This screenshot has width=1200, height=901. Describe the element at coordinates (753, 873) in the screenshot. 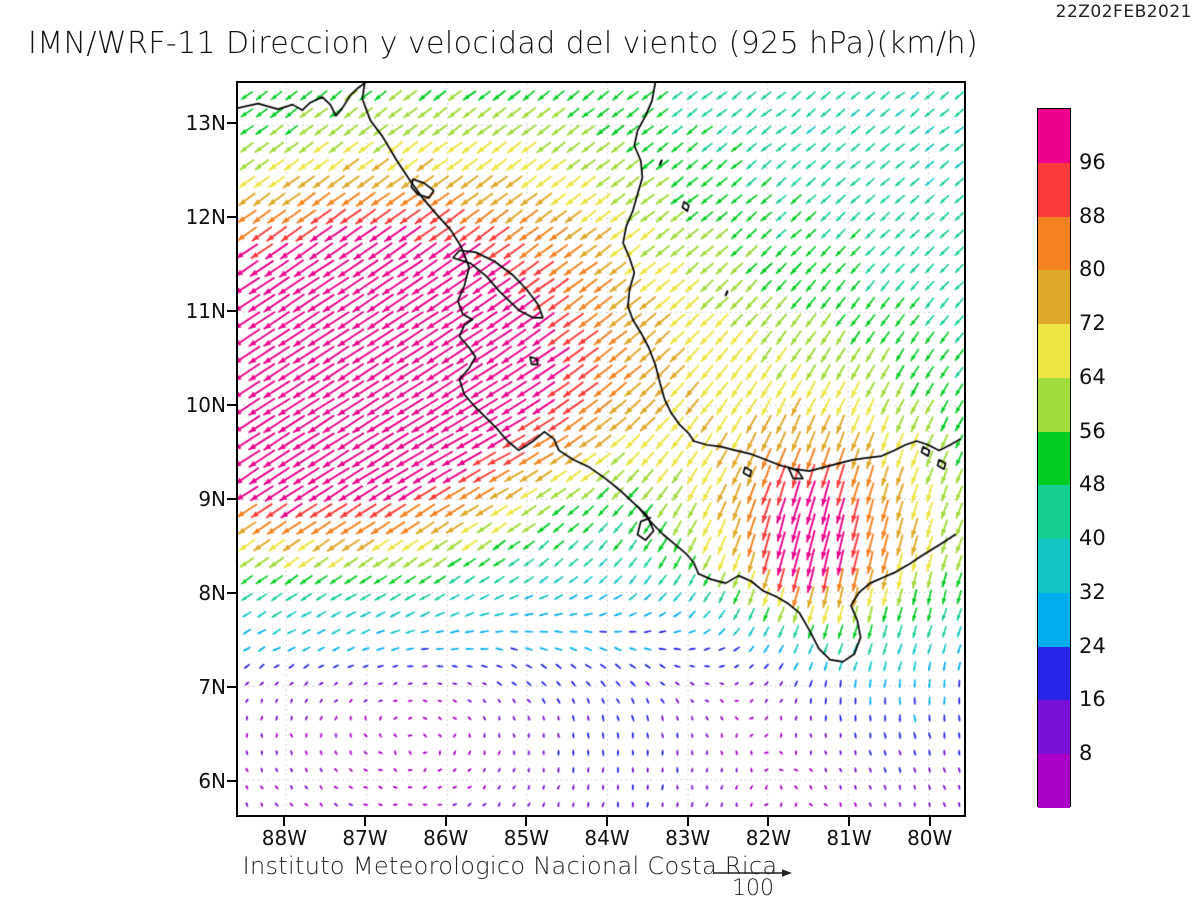

I see `reference-vector-arrow` at that location.